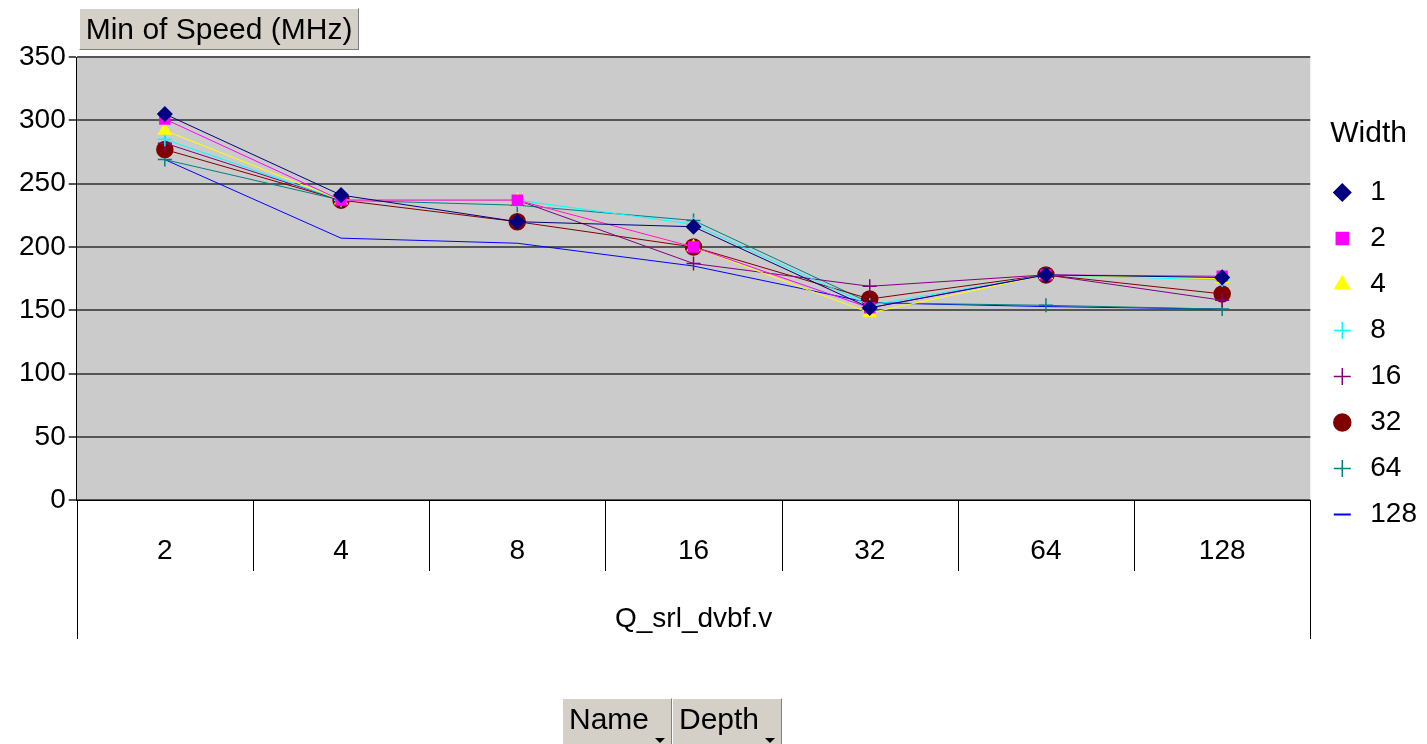  I want to click on y-tick-label: 150, so click(42, 309).